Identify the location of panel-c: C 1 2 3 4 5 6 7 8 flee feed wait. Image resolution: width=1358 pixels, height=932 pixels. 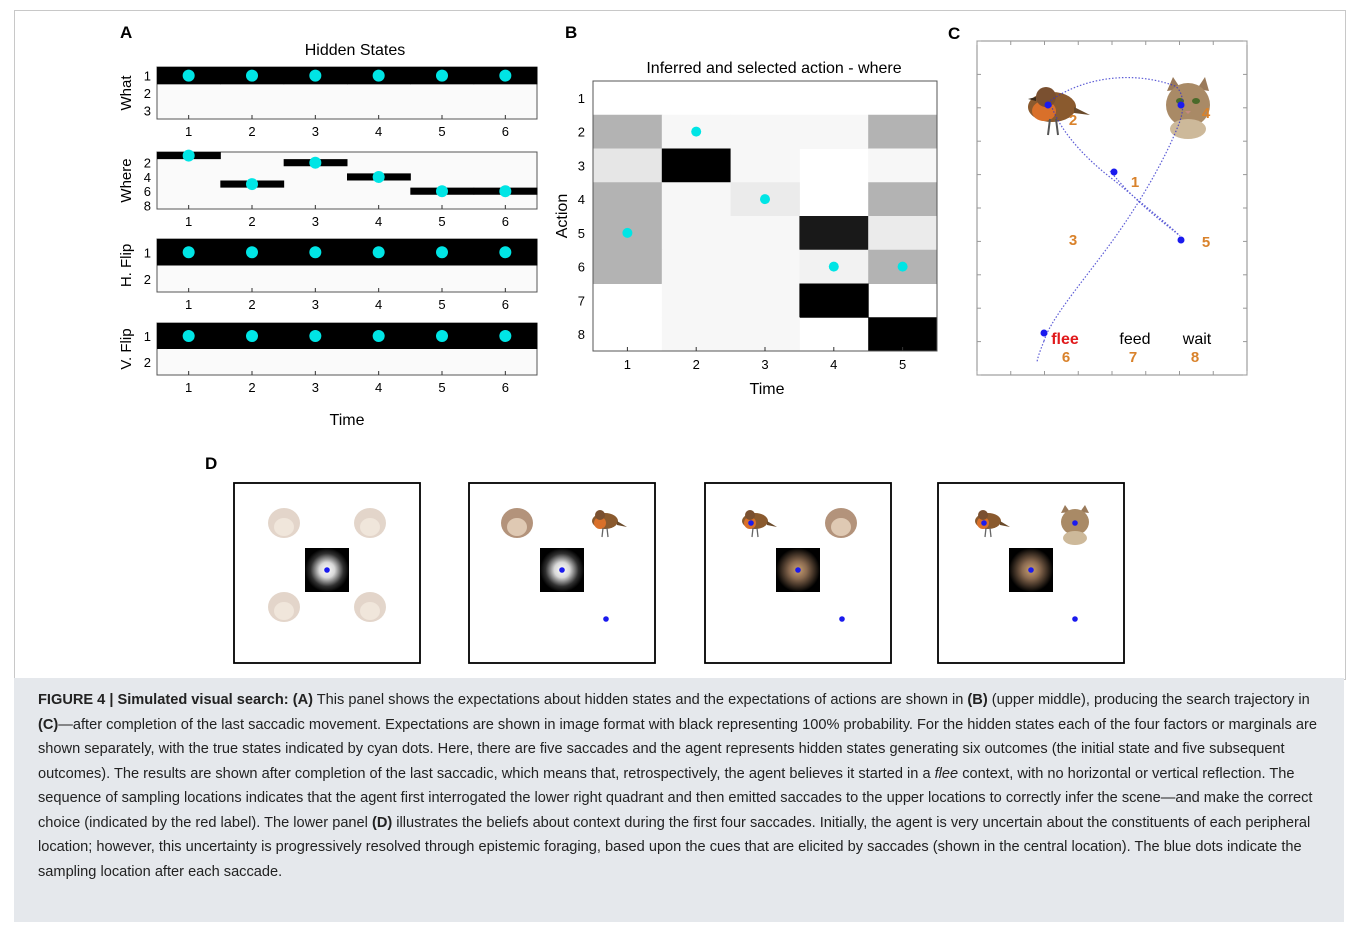
(1098, 200).